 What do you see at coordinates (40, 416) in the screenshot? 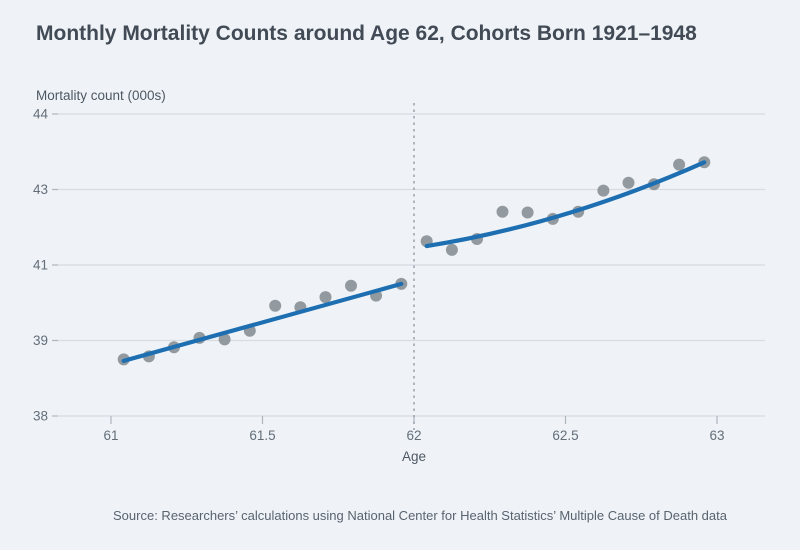
I see `y-tick-label: 38` at bounding box center [40, 416].